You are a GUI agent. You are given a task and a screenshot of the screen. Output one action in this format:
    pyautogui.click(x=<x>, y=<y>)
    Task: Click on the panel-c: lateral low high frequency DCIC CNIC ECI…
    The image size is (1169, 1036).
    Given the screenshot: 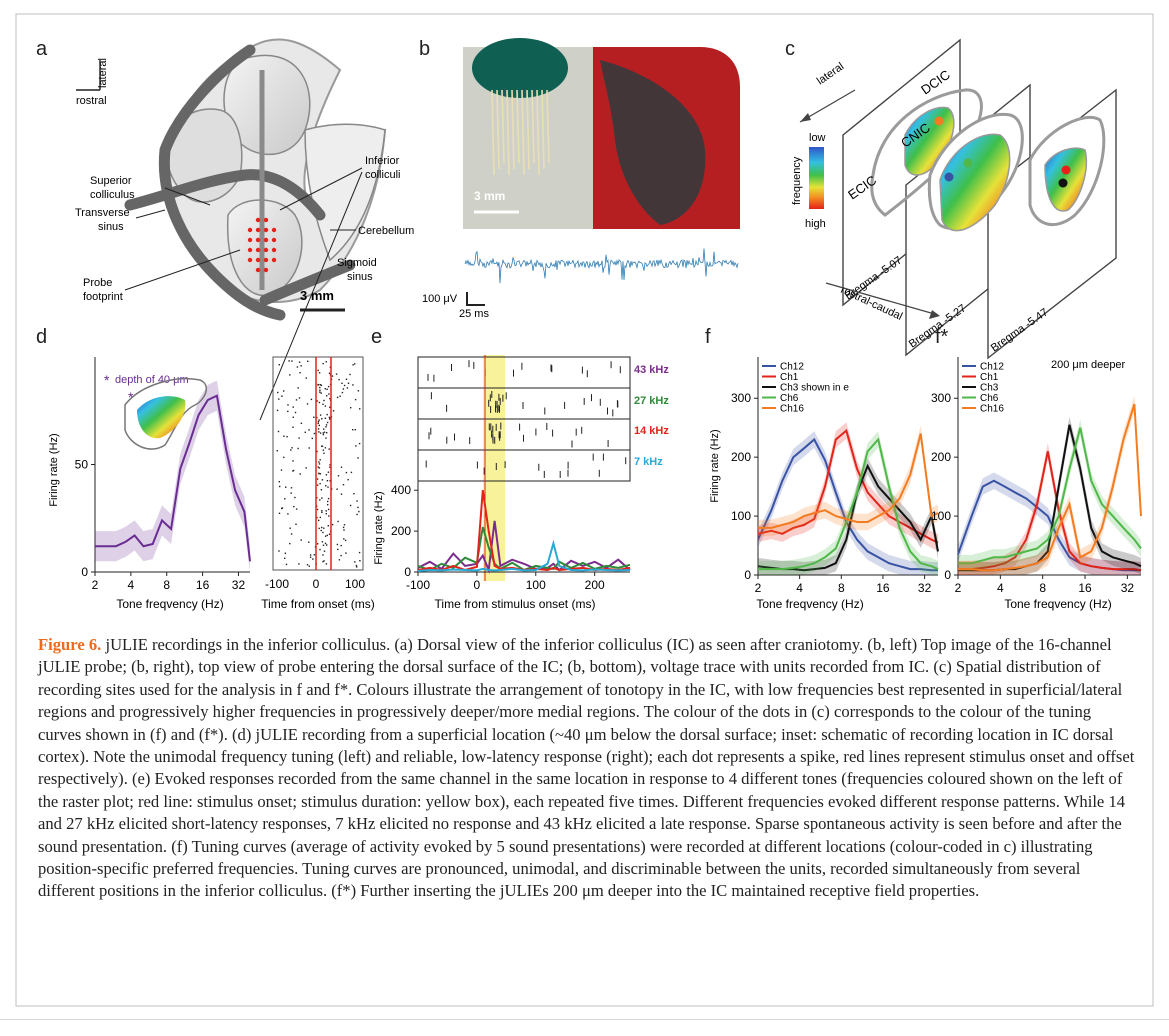 What is the action you would take?
    pyautogui.click(x=954, y=199)
    